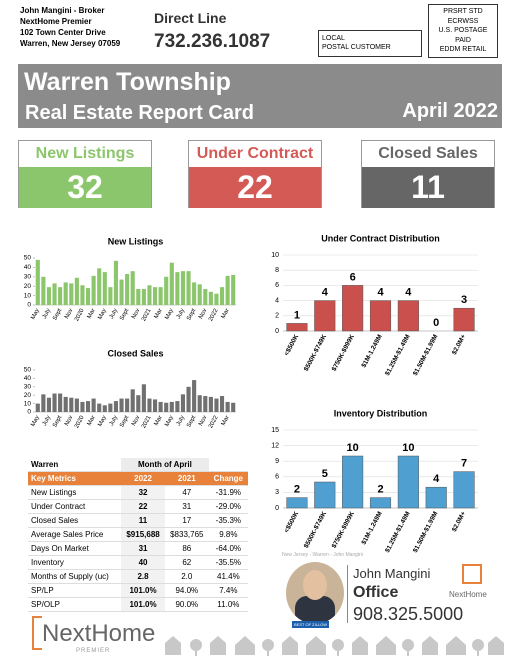  I want to click on column-header: Key Metrics, so click(75, 478).